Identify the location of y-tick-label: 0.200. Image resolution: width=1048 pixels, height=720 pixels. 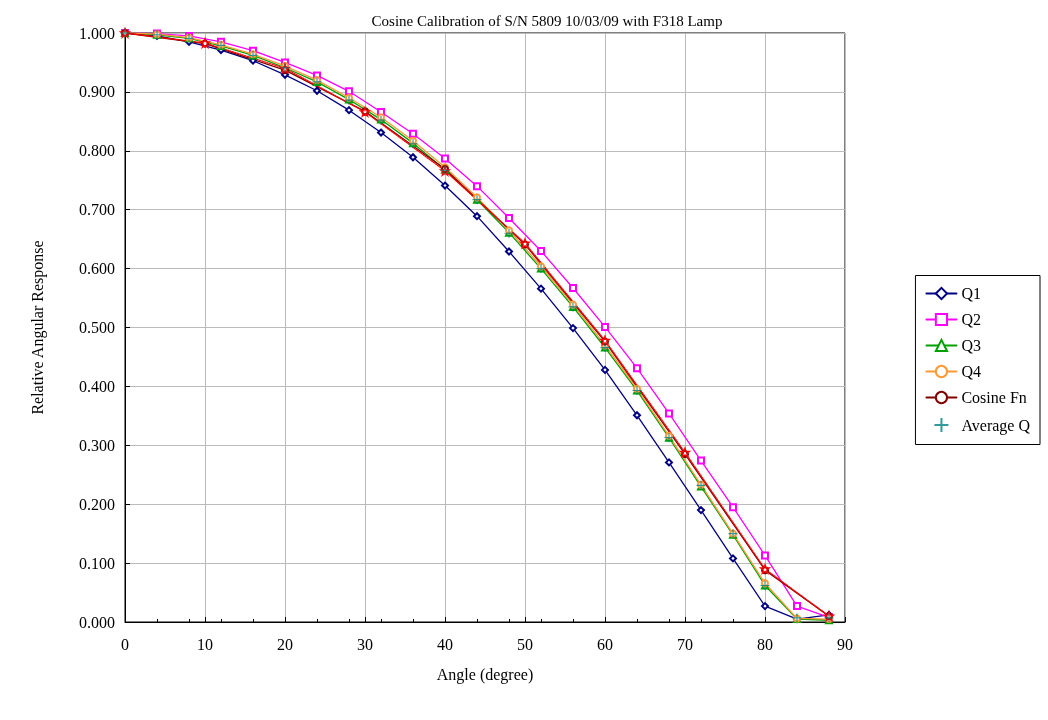
(97, 504).